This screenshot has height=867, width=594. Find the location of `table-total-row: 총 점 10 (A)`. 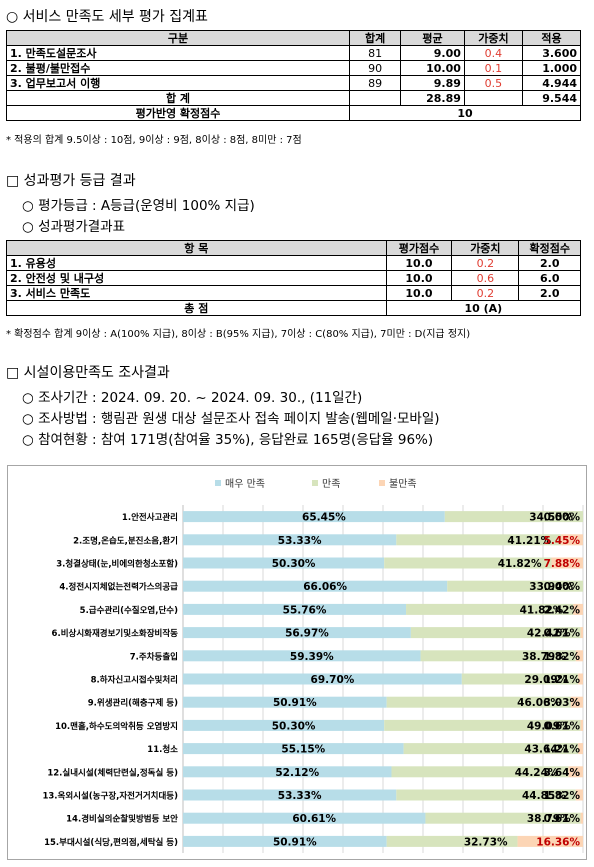

table-total-row: 총 점 10 (A) is located at coordinates (294, 308).